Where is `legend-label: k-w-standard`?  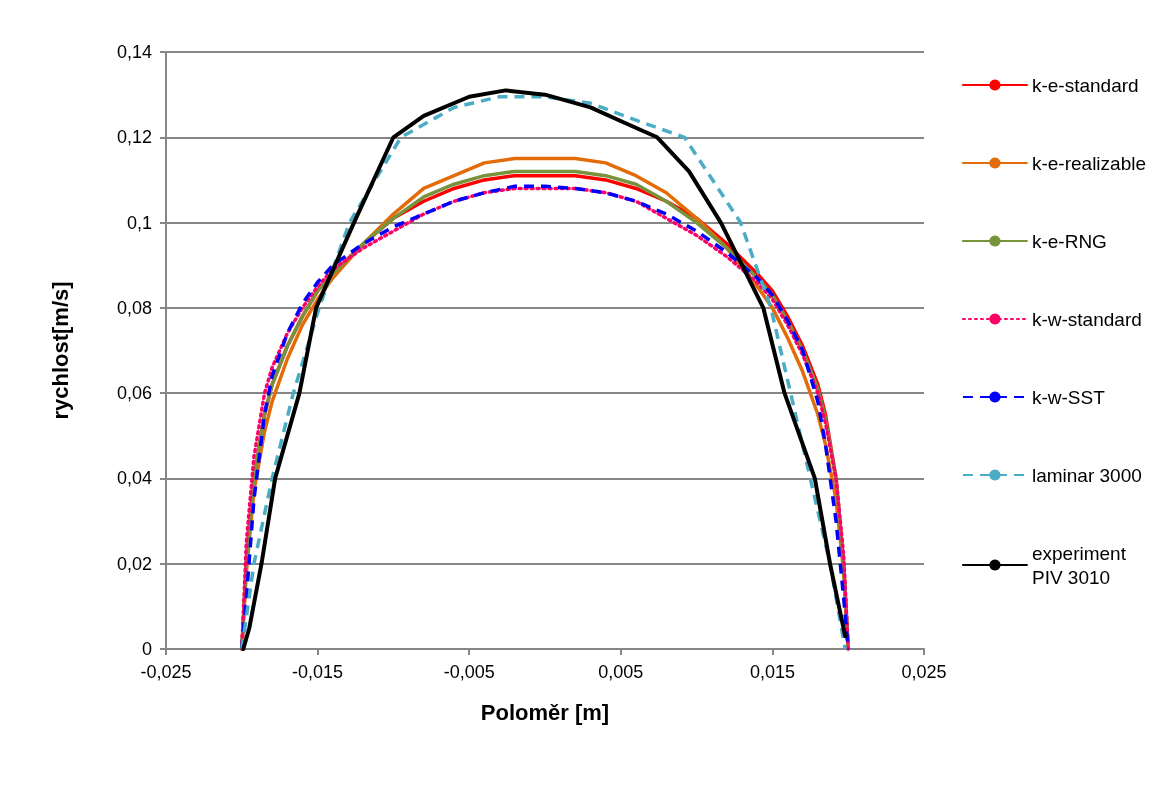
legend-label: k-w-standard is located at coordinates (1086, 319).